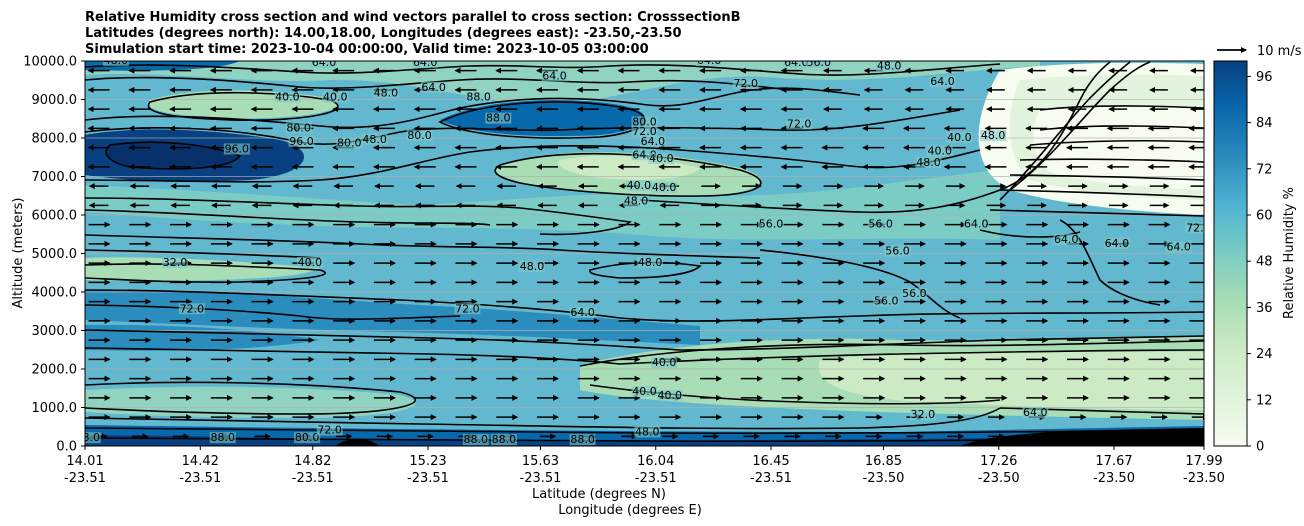  What do you see at coordinates (1011, 380) in the screenshot?
I see `fill-lower-right-light` at bounding box center [1011, 380].